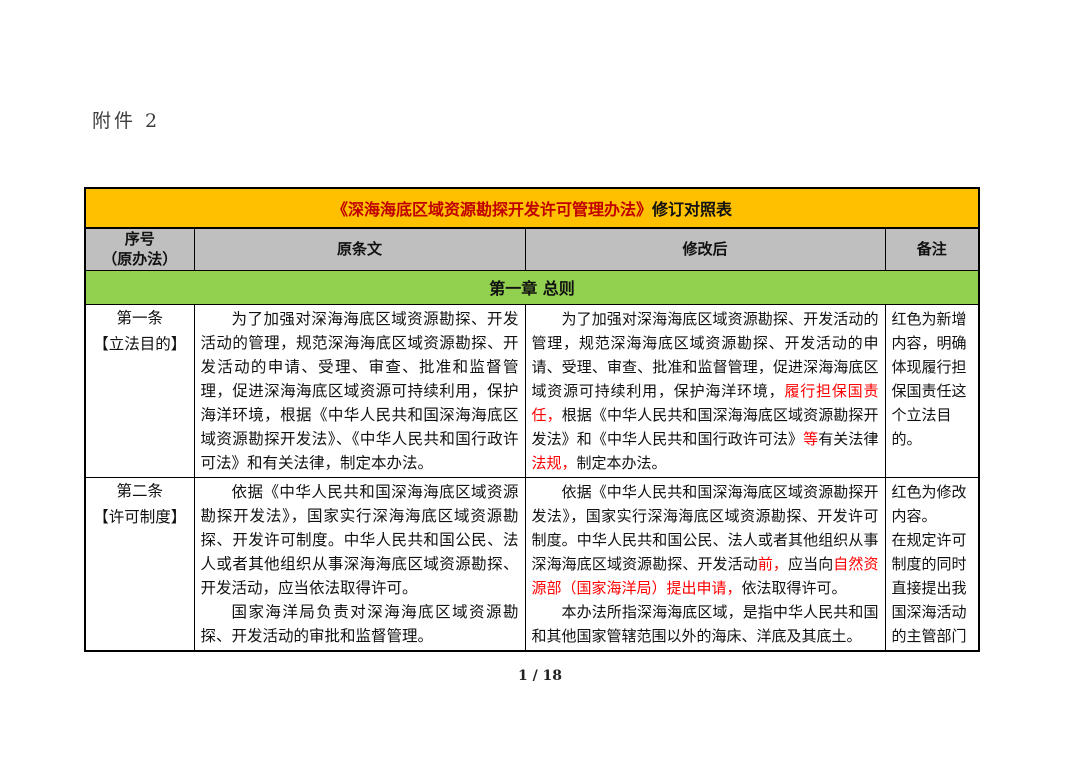 Image resolution: width=1080 pixels, height=763 pixels. Describe the element at coordinates (540, 676) in the screenshot. I see `page-number: 1 / 18` at that location.